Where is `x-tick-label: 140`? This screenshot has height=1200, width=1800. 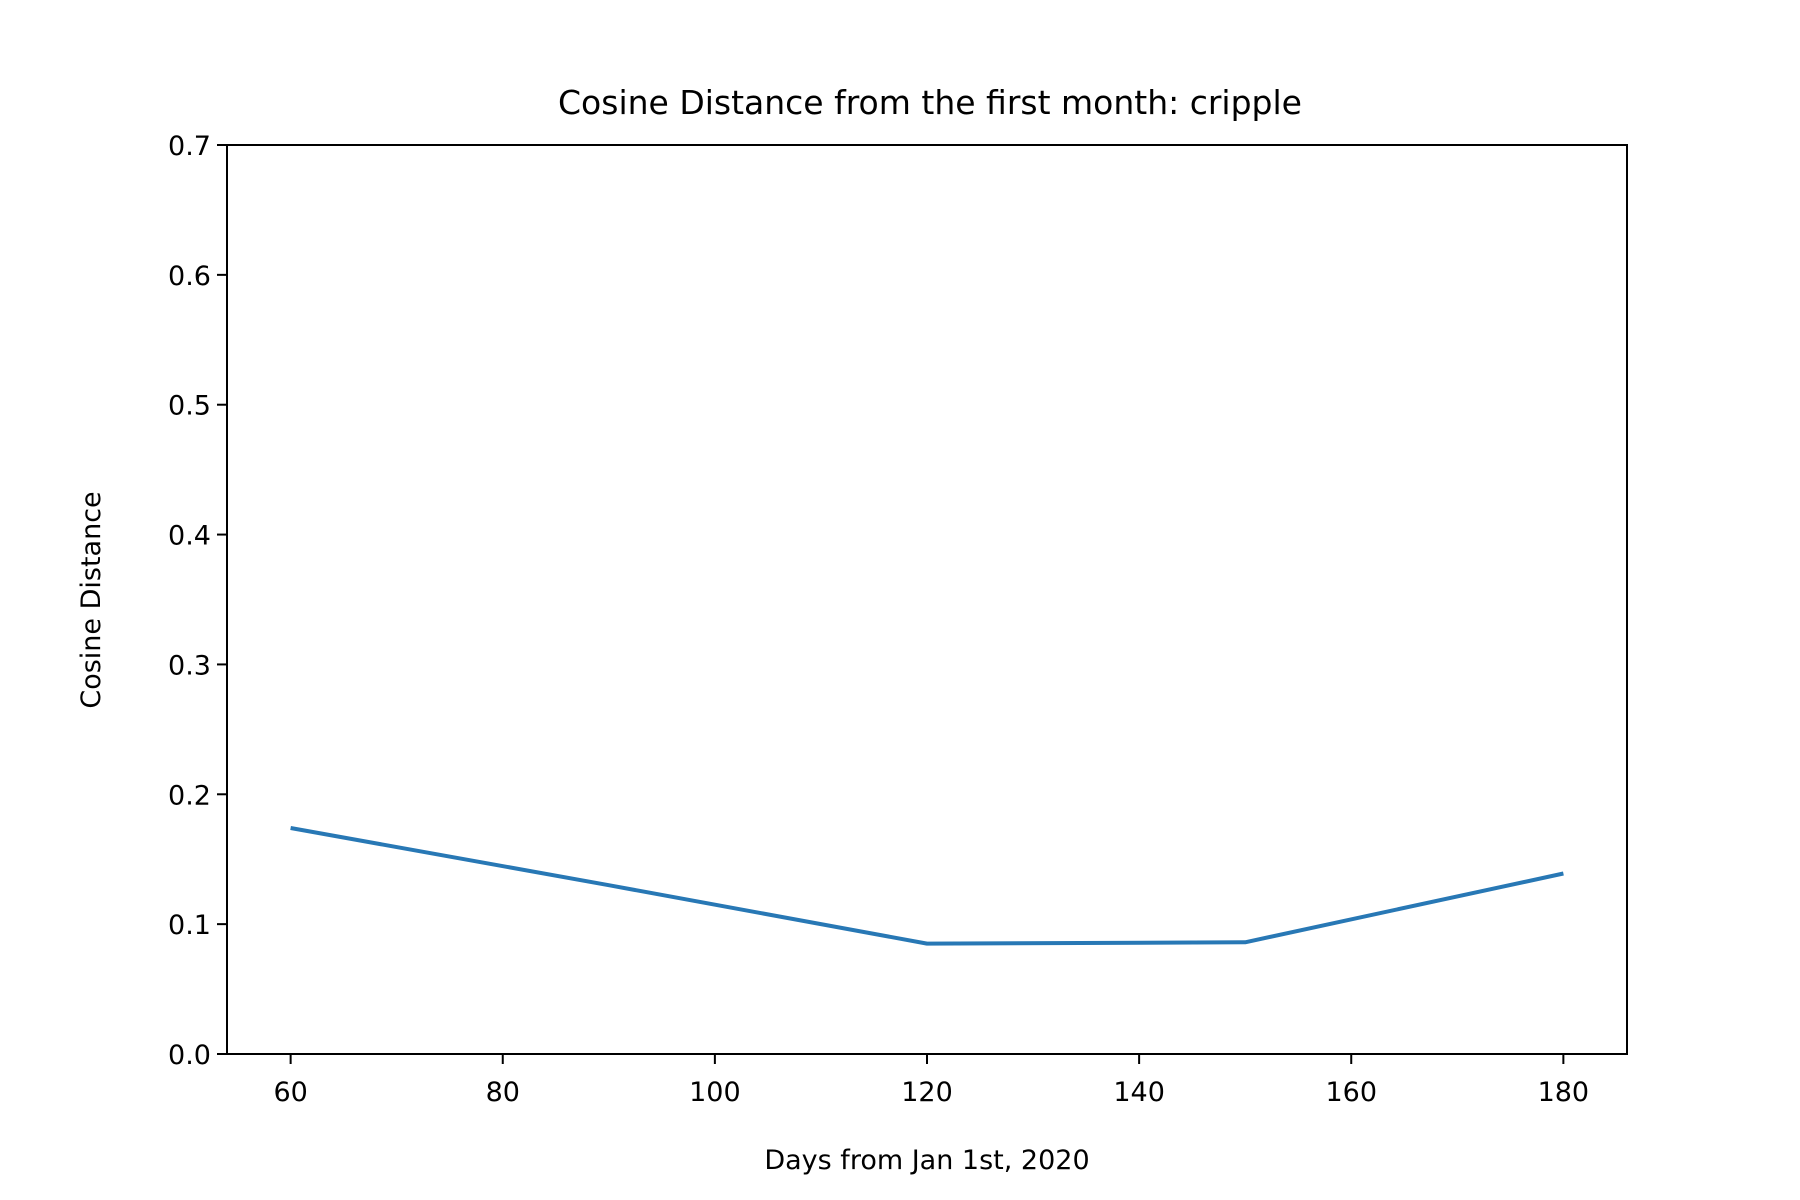 x-tick-label: 140 is located at coordinates (1139, 1092).